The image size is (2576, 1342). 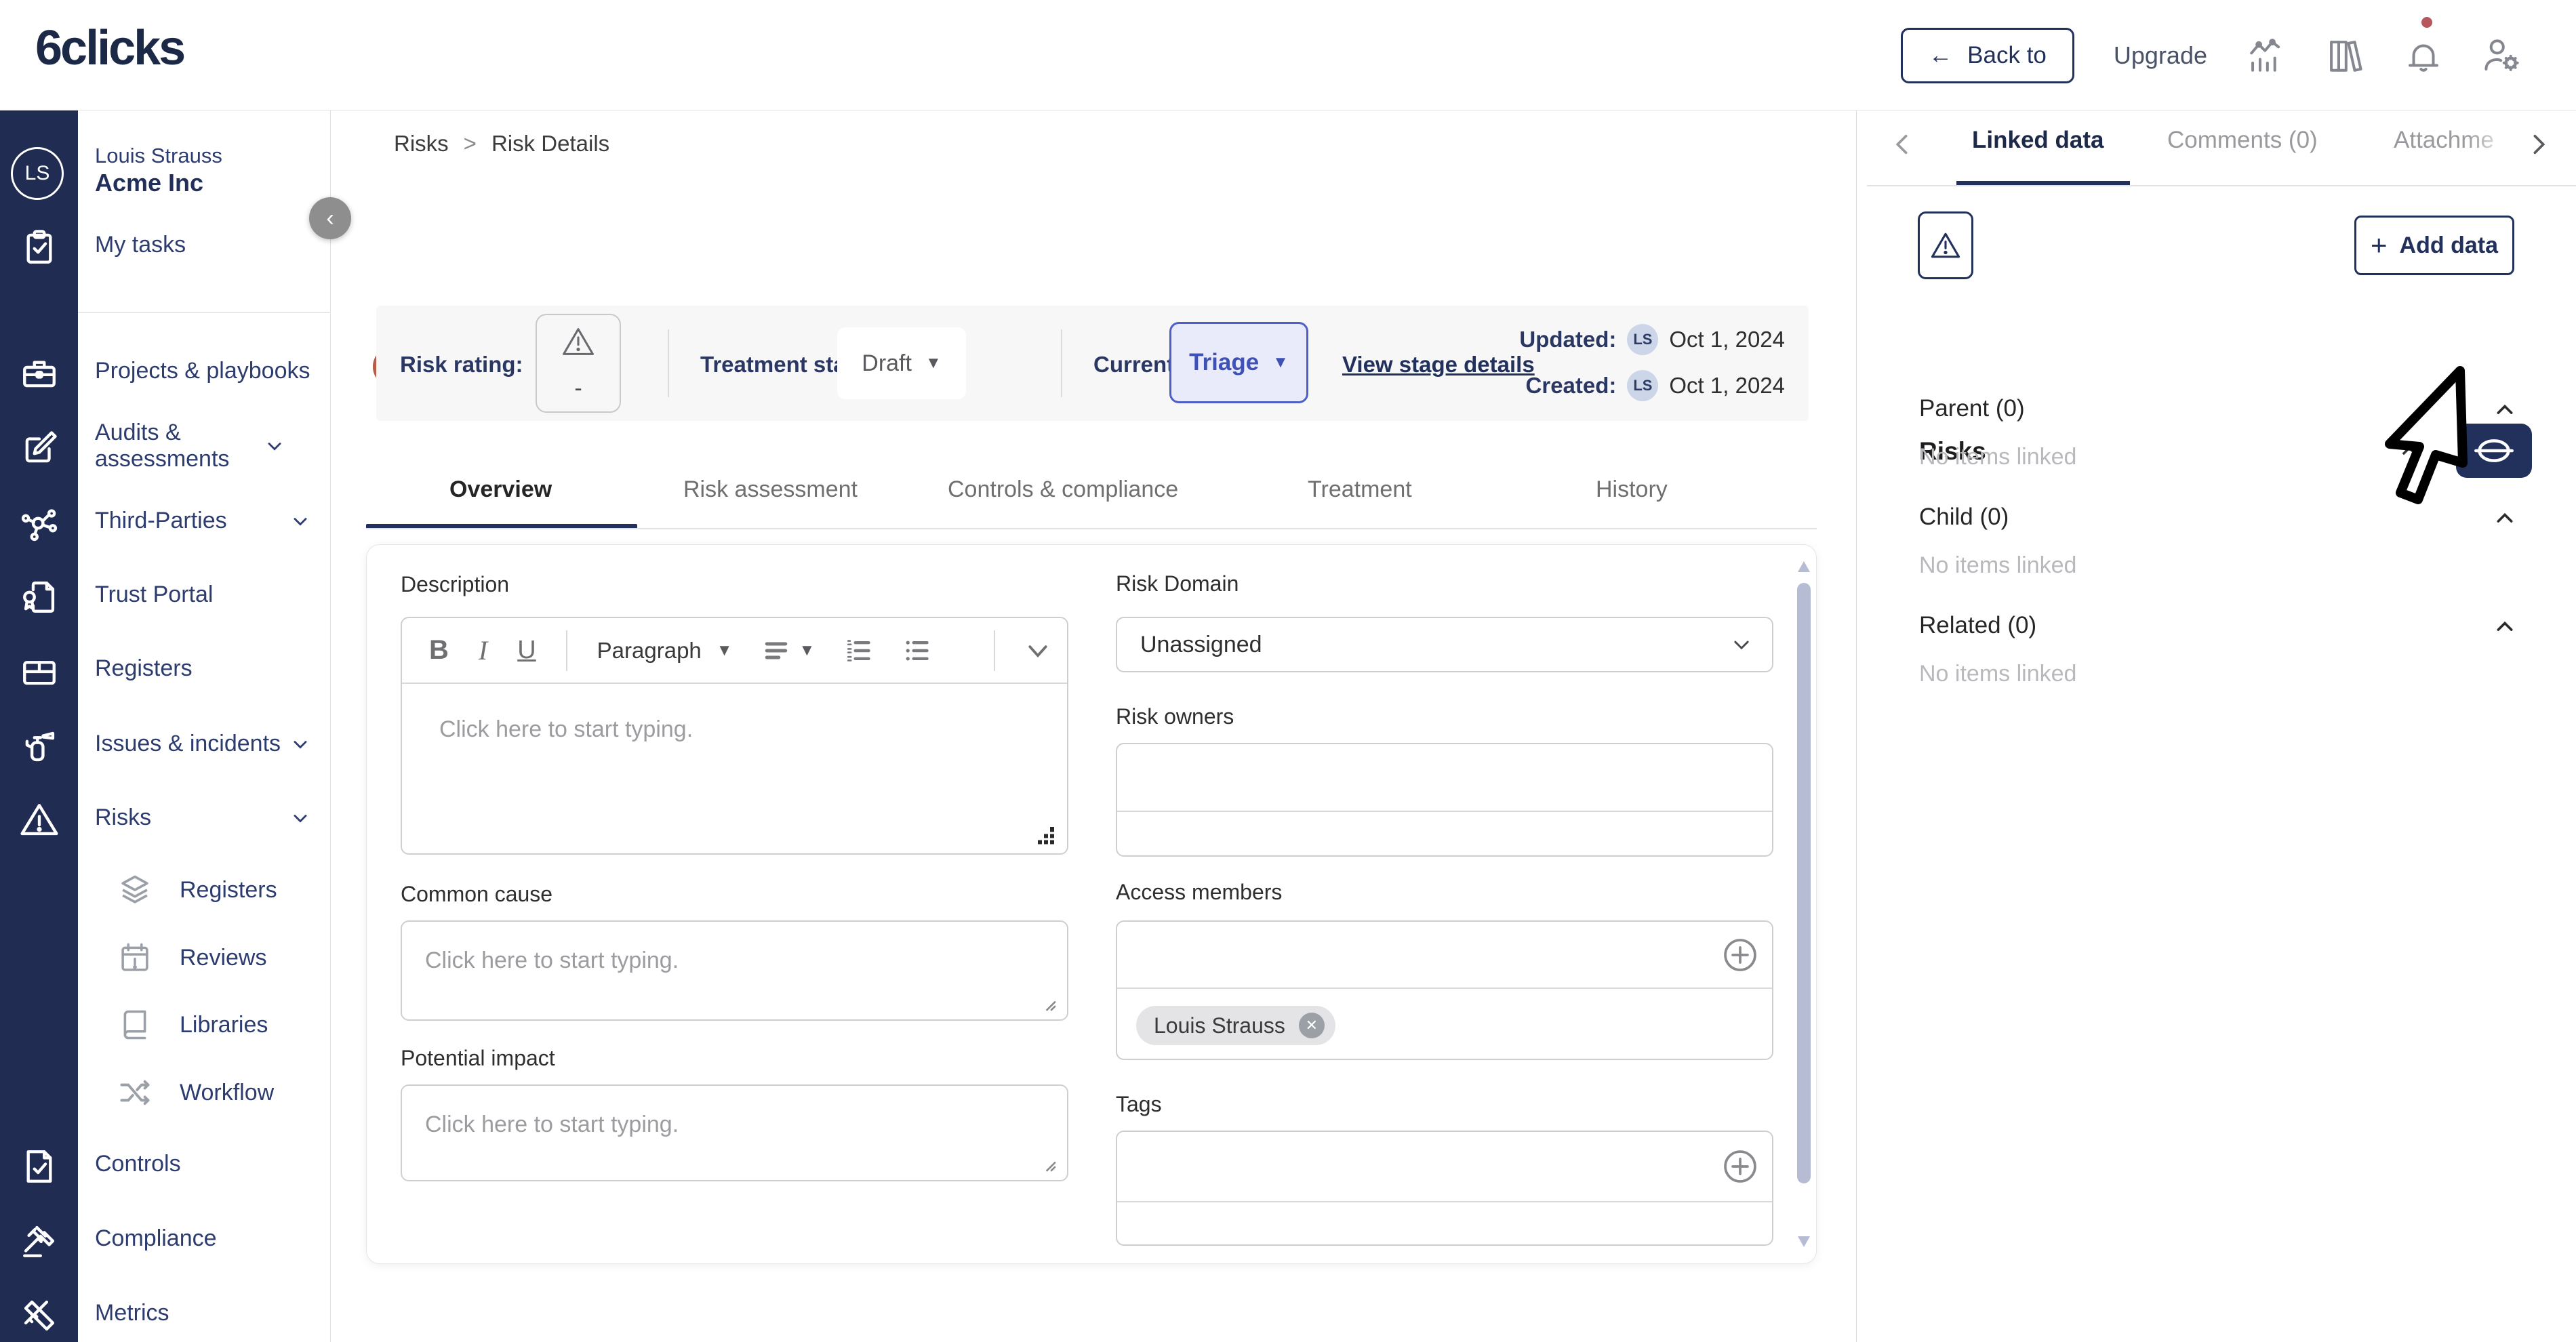 I want to click on collapse-child-icon, so click(x=2505, y=518).